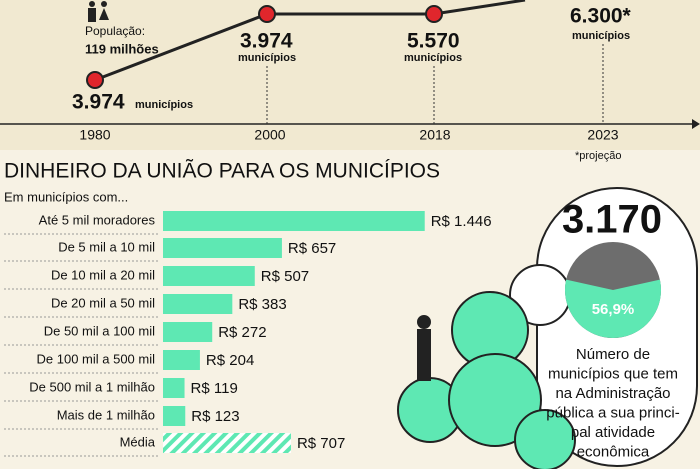 Image resolution: width=700 pixels, height=469 pixels. I want to click on value-label: R$ 272, so click(242, 332).